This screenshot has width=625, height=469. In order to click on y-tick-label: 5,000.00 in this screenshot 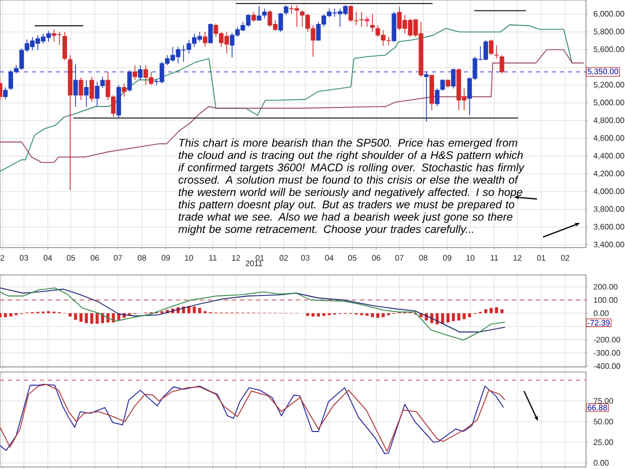, I will do `click(609, 103)`.